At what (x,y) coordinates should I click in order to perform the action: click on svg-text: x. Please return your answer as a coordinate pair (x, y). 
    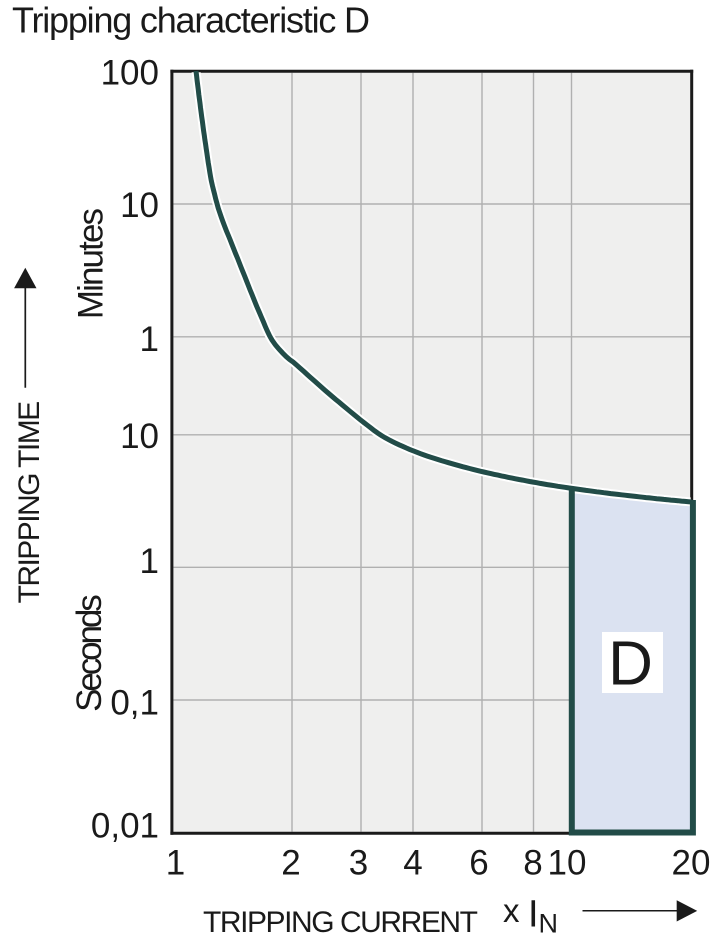
    Looking at the image, I should click on (511, 910).